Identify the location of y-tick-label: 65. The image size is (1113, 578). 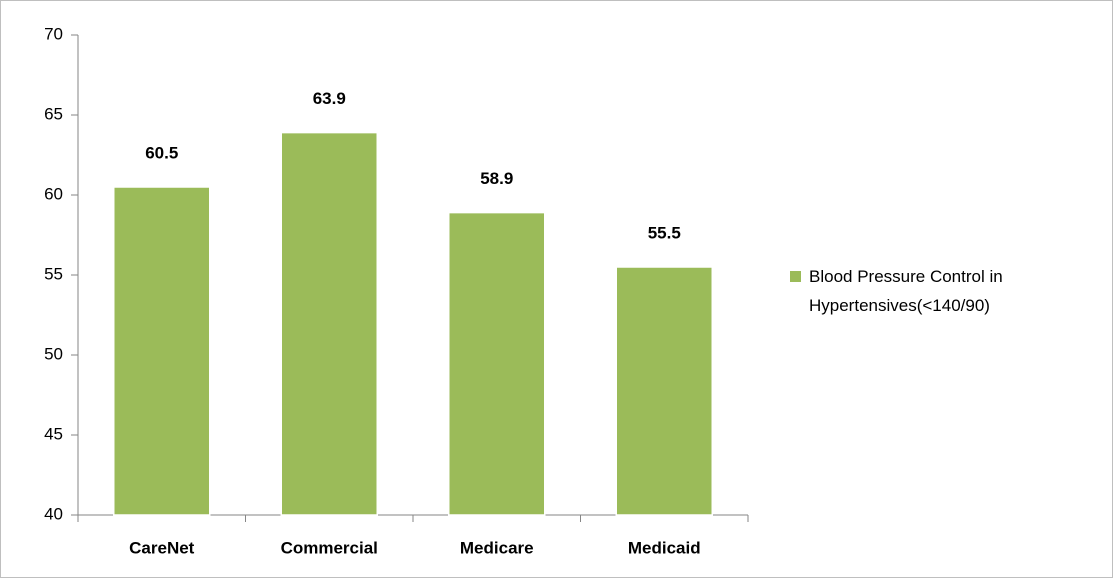
(53, 113).